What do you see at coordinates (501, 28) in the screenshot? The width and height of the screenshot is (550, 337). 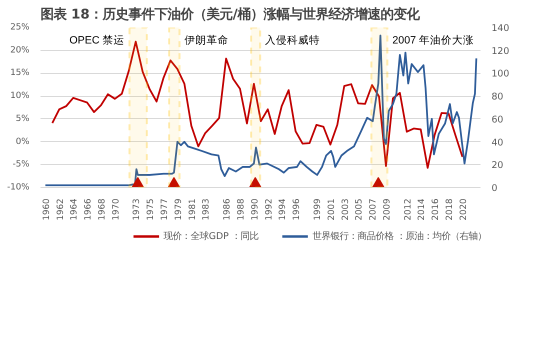 I see `y2-tick-label: 140` at bounding box center [501, 28].